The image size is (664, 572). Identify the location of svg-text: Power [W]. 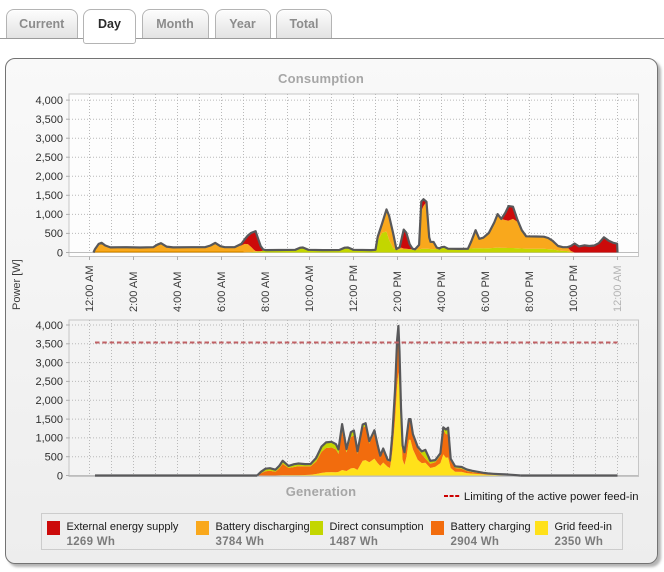
(17, 284).